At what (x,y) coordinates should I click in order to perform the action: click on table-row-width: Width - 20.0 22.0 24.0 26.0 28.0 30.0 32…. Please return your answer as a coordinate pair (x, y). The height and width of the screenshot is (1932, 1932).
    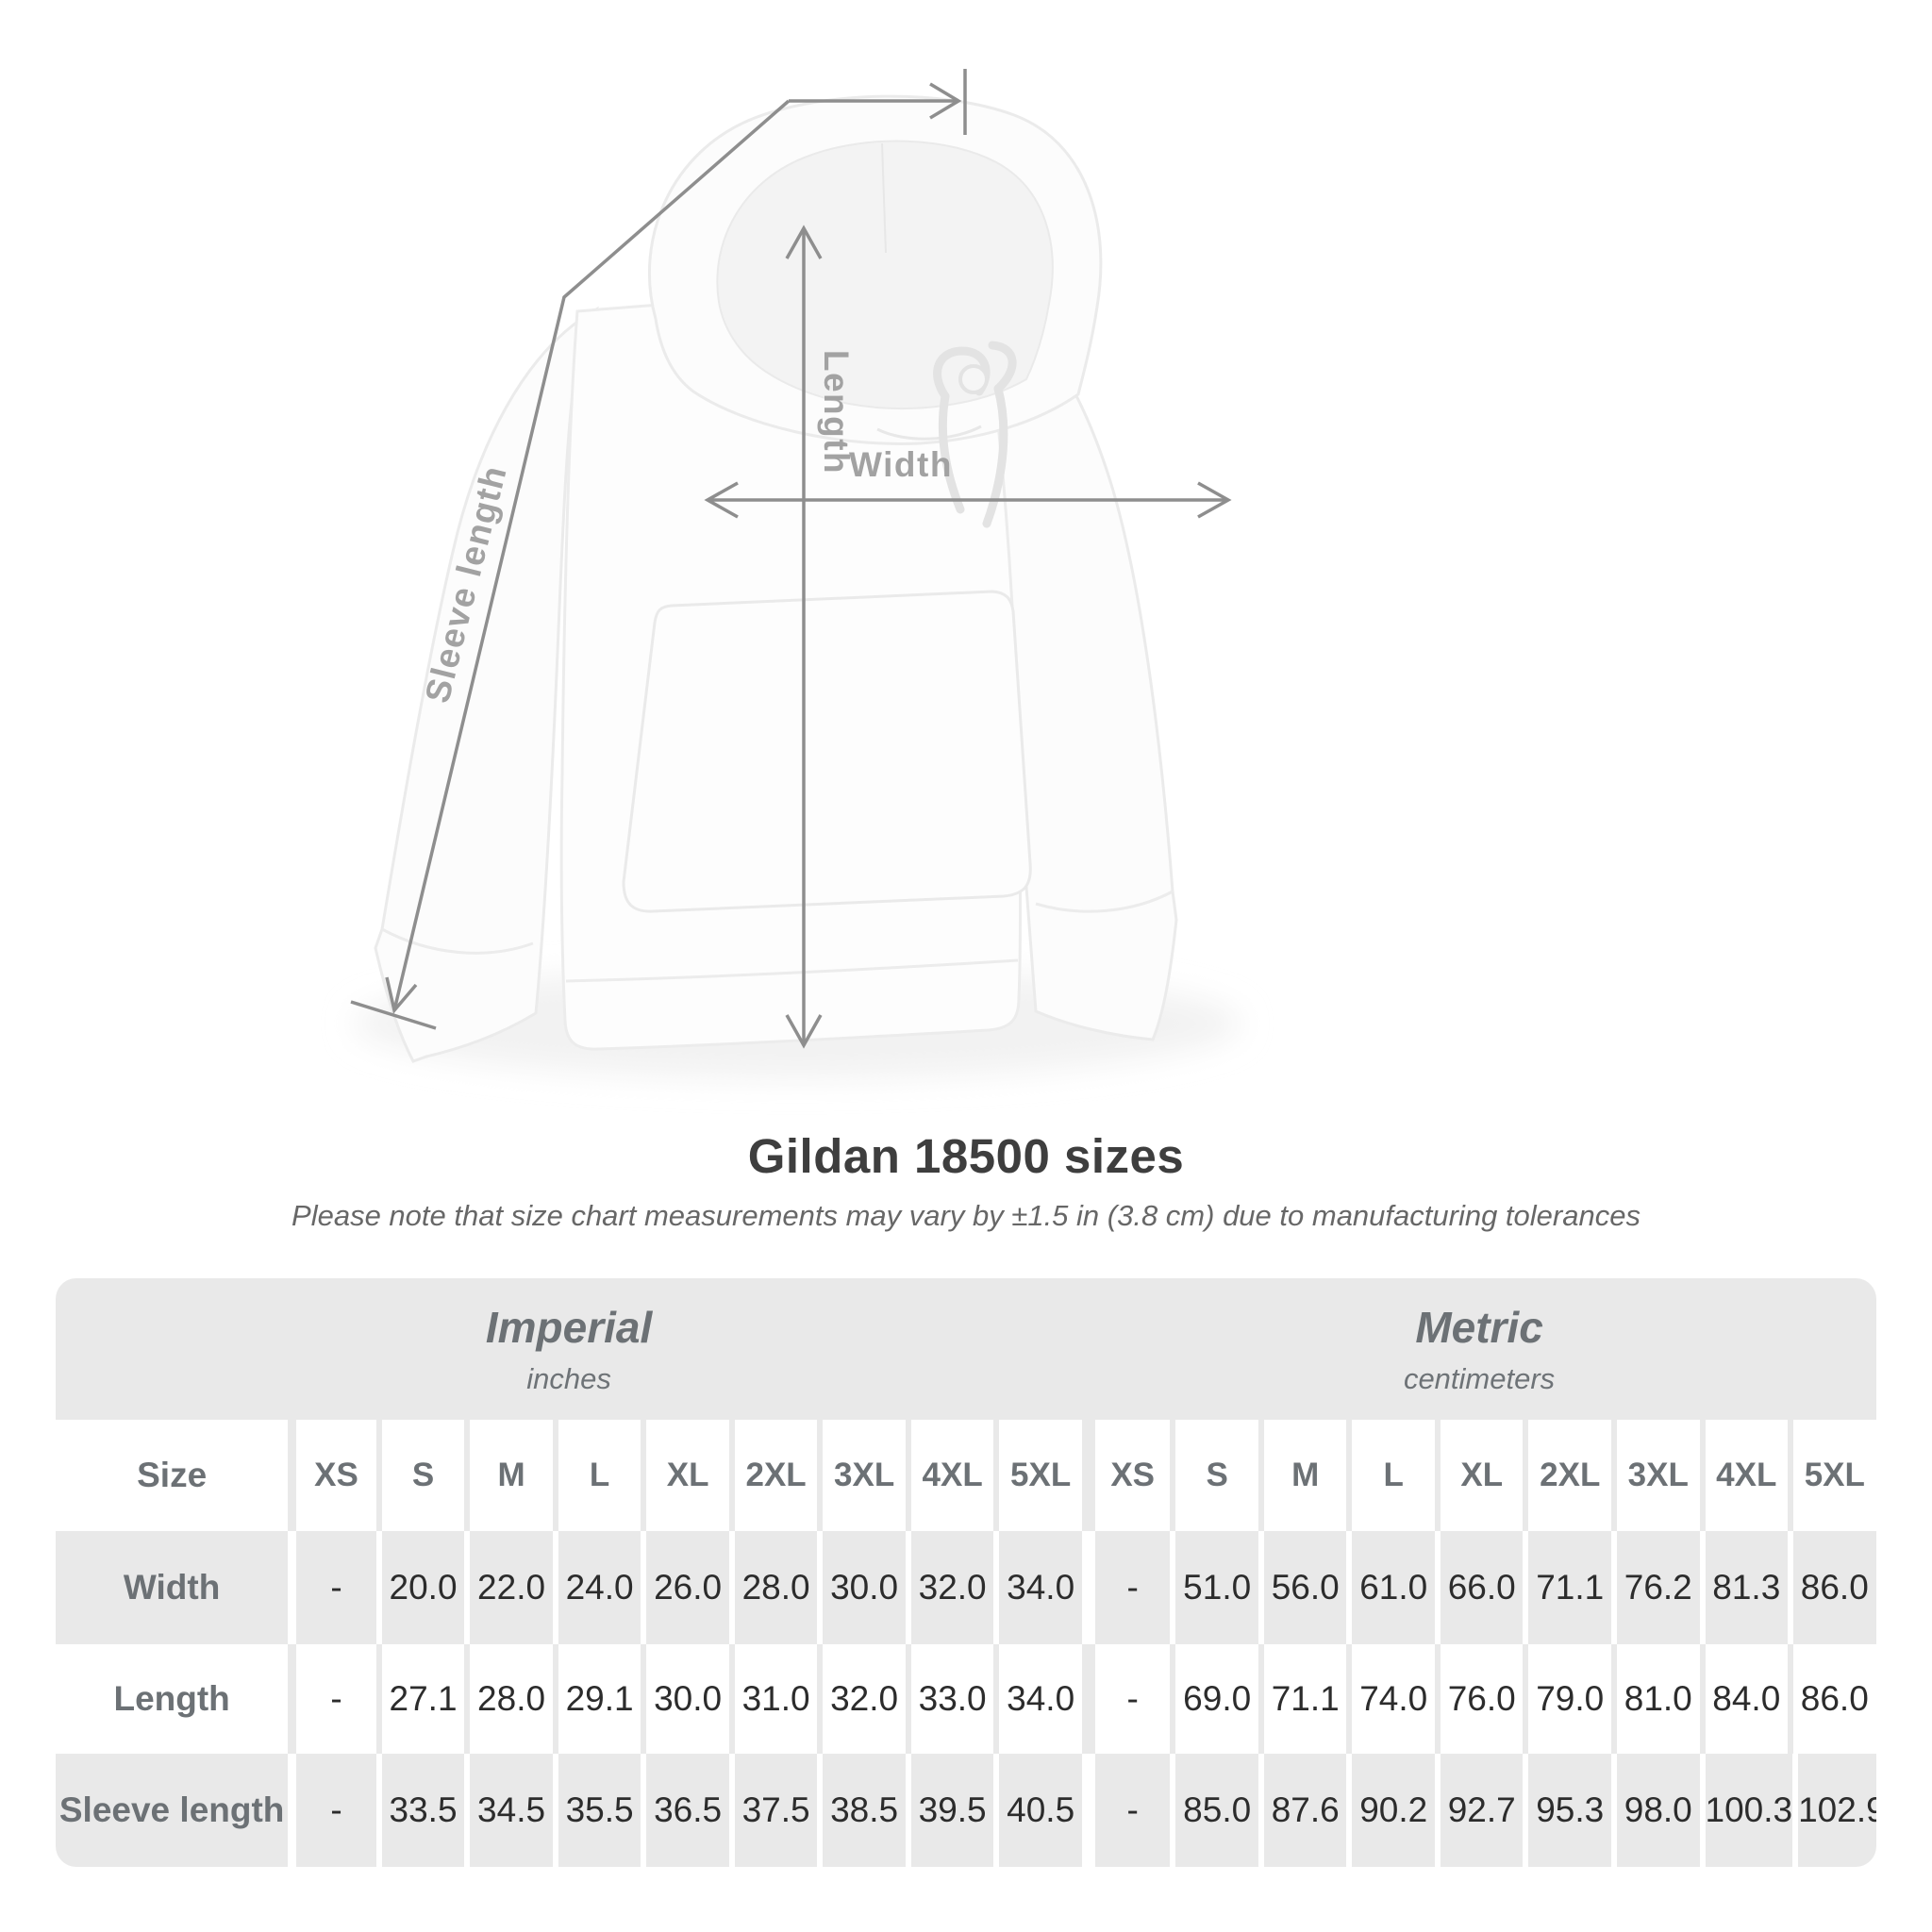
    Looking at the image, I should click on (966, 1588).